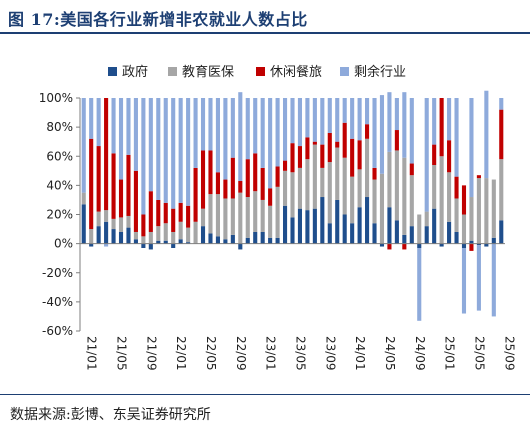 Image resolution: width=530 pixels, height=434 pixels. What do you see at coordinates (360, 353) in the screenshot?
I see `x-tick-label: 24/01` at bounding box center [360, 353].